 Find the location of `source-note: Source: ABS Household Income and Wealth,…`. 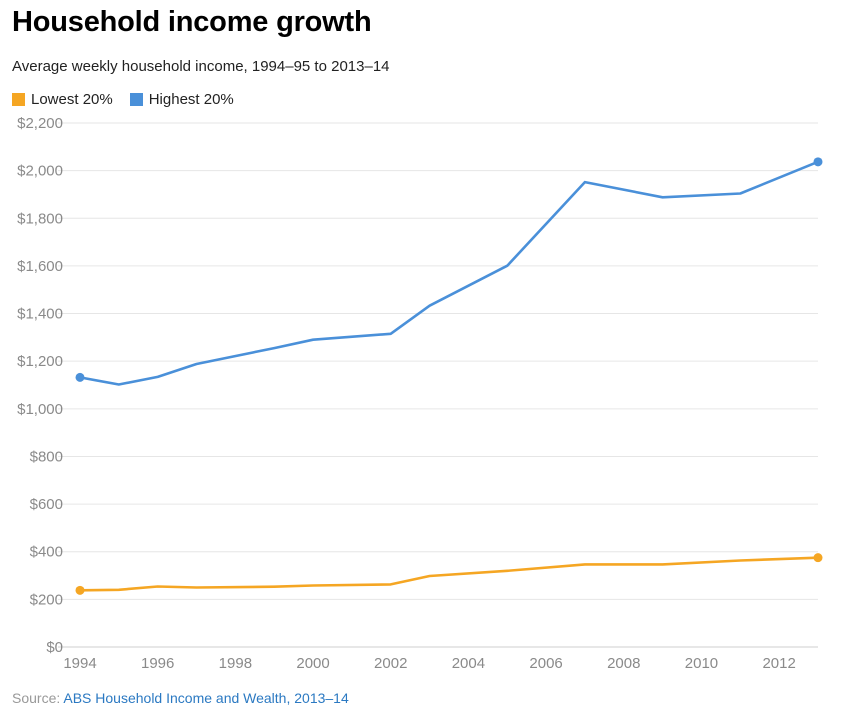

source-note: Source: ABS Household Income and Wealth,… is located at coordinates (180, 698).